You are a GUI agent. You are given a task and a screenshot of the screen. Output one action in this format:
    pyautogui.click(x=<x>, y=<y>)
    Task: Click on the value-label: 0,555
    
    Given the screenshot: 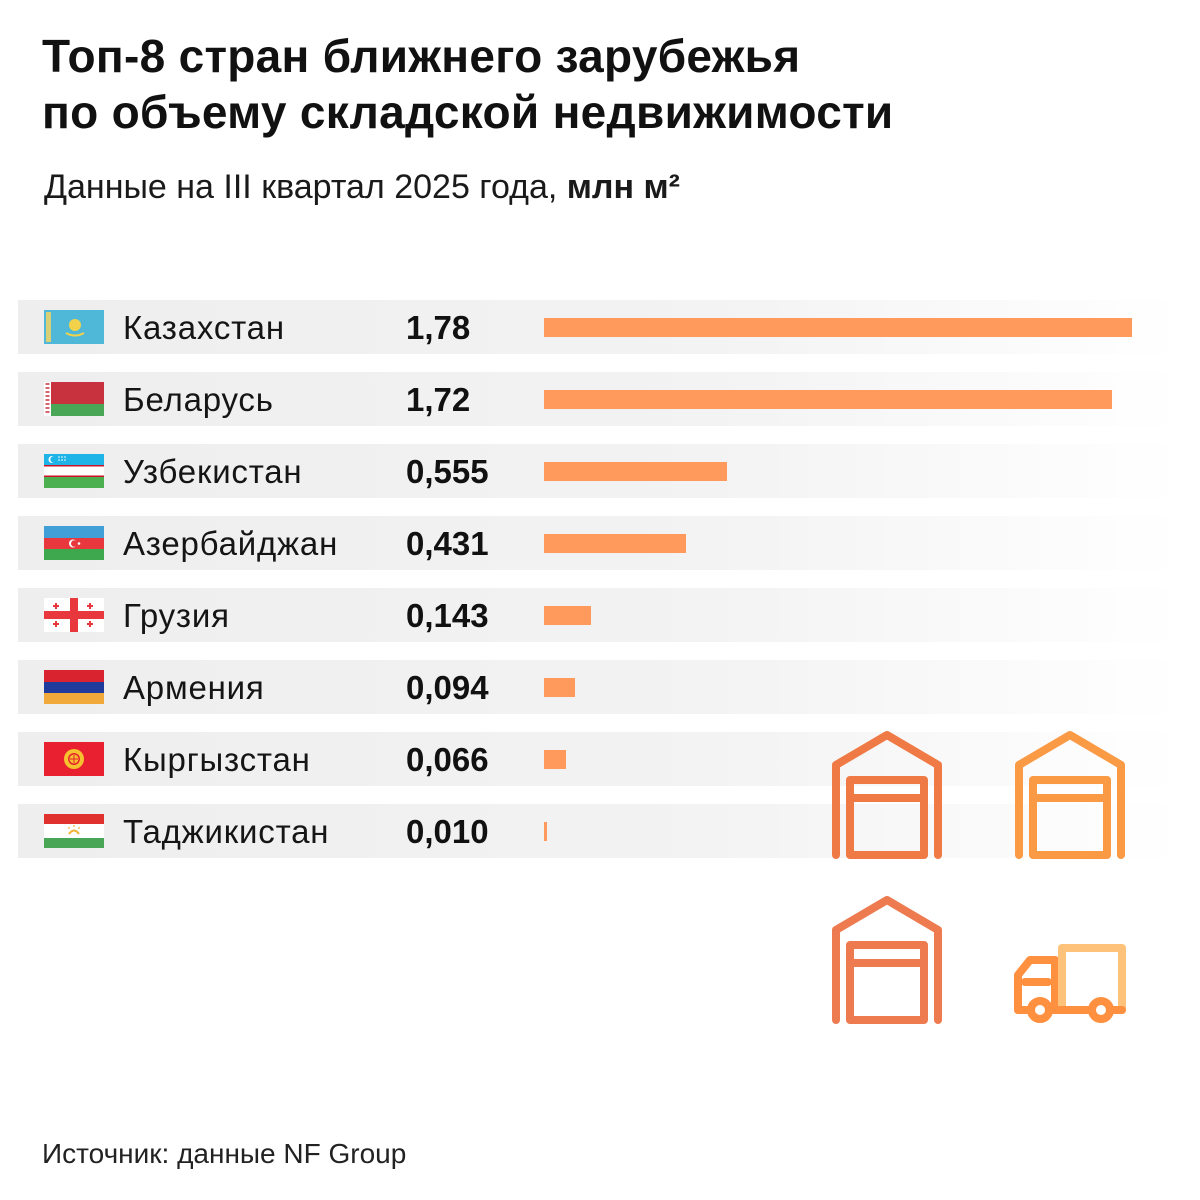 What is the action you would take?
    pyautogui.click(x=447, y=471)
    